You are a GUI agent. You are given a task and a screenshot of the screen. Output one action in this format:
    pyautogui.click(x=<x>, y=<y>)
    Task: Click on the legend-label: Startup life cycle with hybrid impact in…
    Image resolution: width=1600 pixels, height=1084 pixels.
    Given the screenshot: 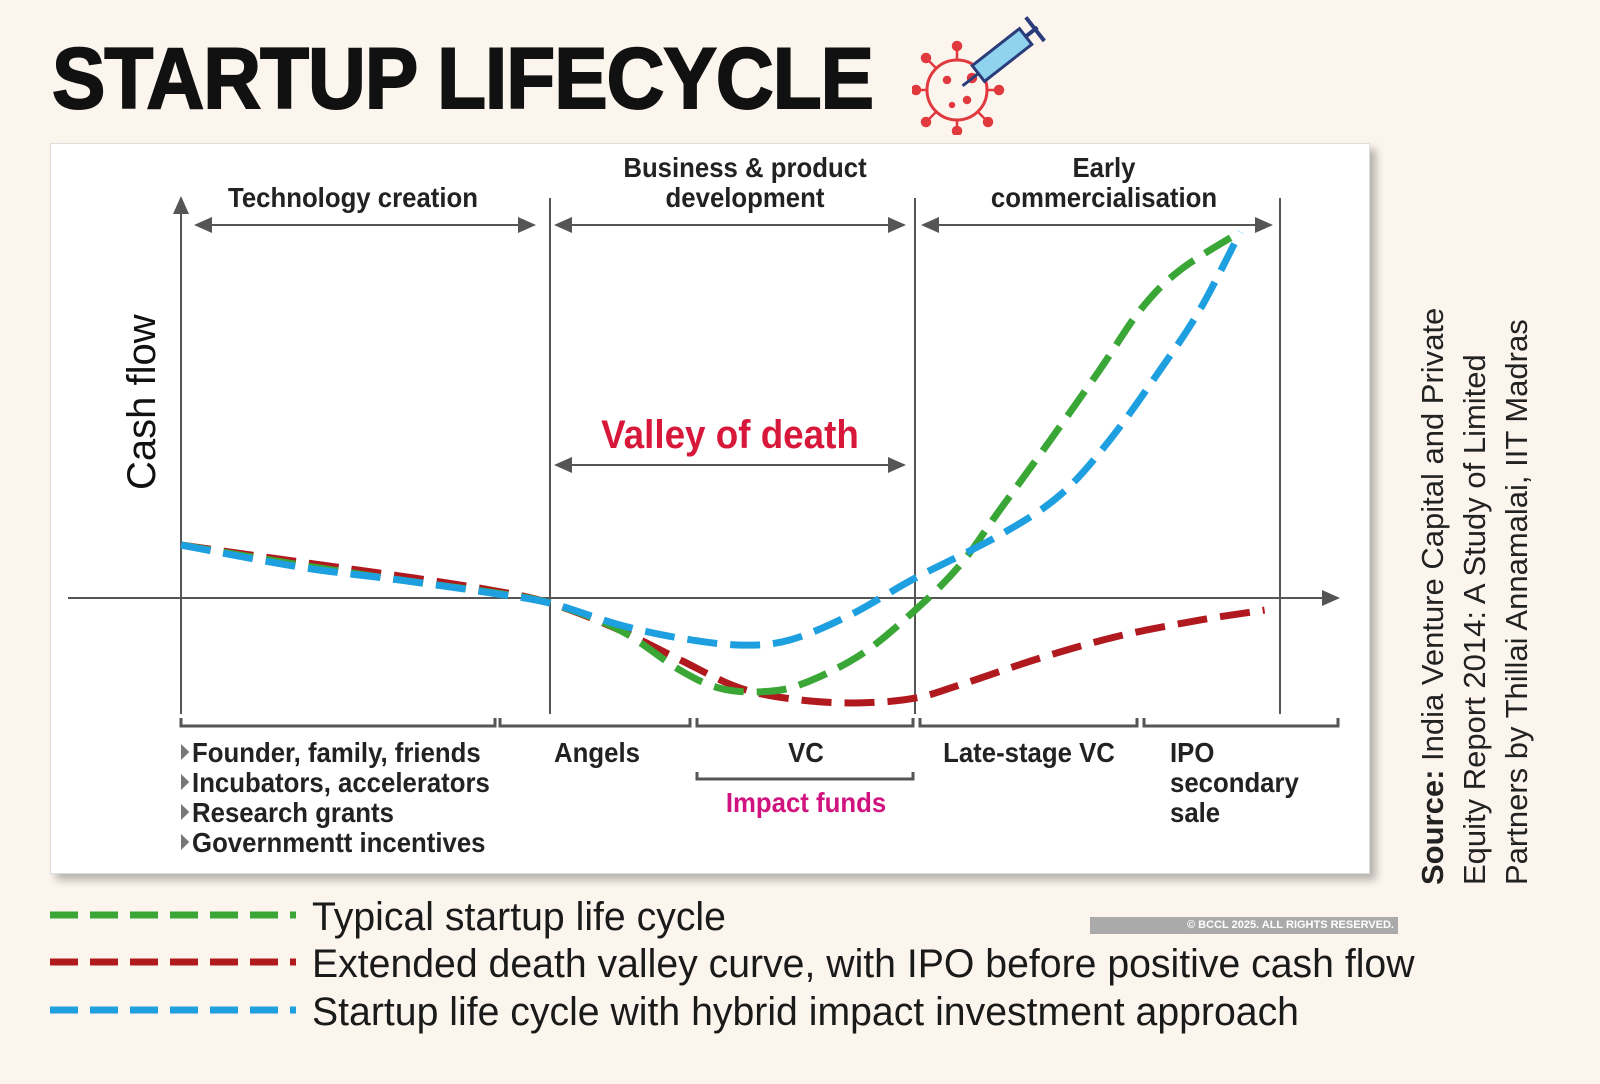 What is the action you would take?
    pyautogui.click(x=805, y=1012)
    